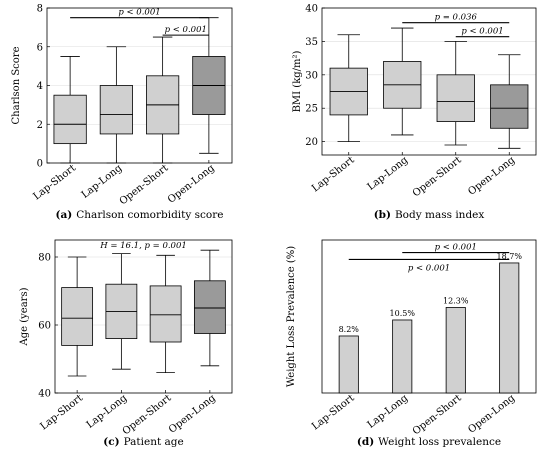  What do you see at coordinates (311, 42) in the screenshot?
I see `y-tick-label: 35` at bounding box center [311, 42].